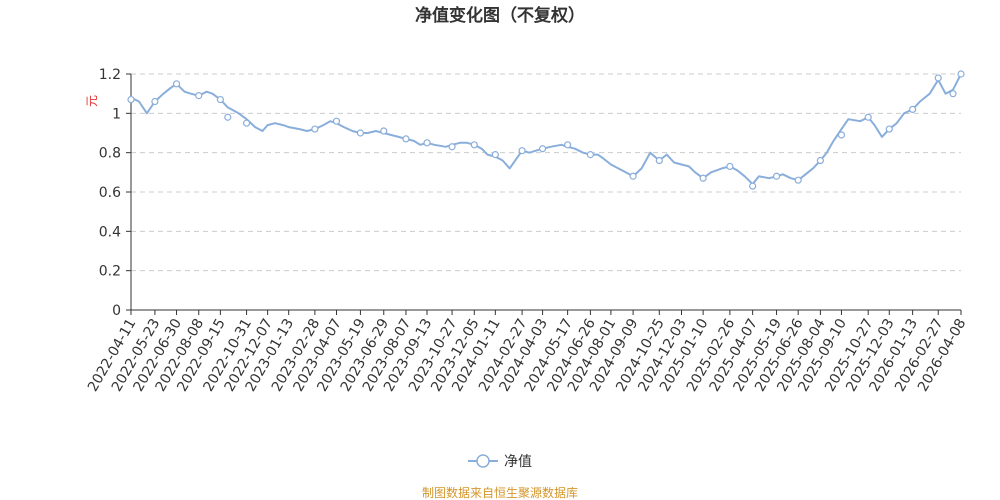 The image size is (1000, 500). Describe the element at coordinates (116, 114) in the screenshot. I see `y-tick-label: 1` at that location.